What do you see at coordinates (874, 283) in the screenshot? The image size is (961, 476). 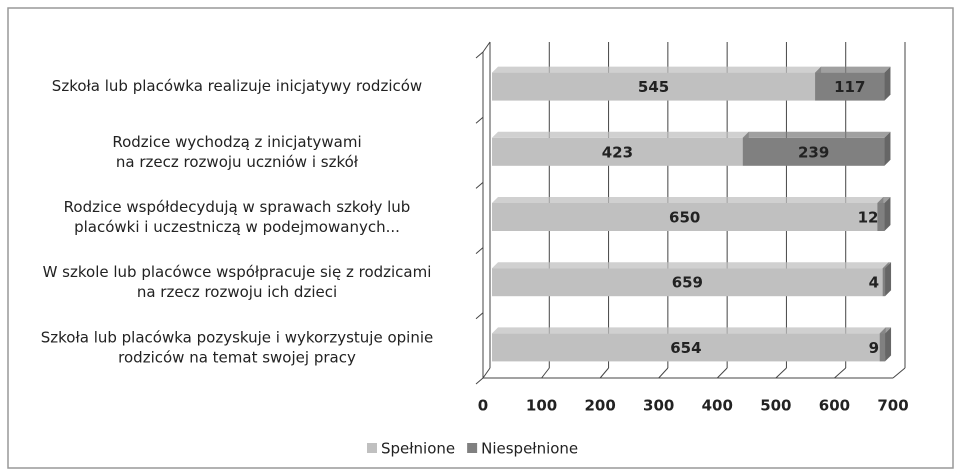 I see `value-label: 4` at bounding box center [874, 283].